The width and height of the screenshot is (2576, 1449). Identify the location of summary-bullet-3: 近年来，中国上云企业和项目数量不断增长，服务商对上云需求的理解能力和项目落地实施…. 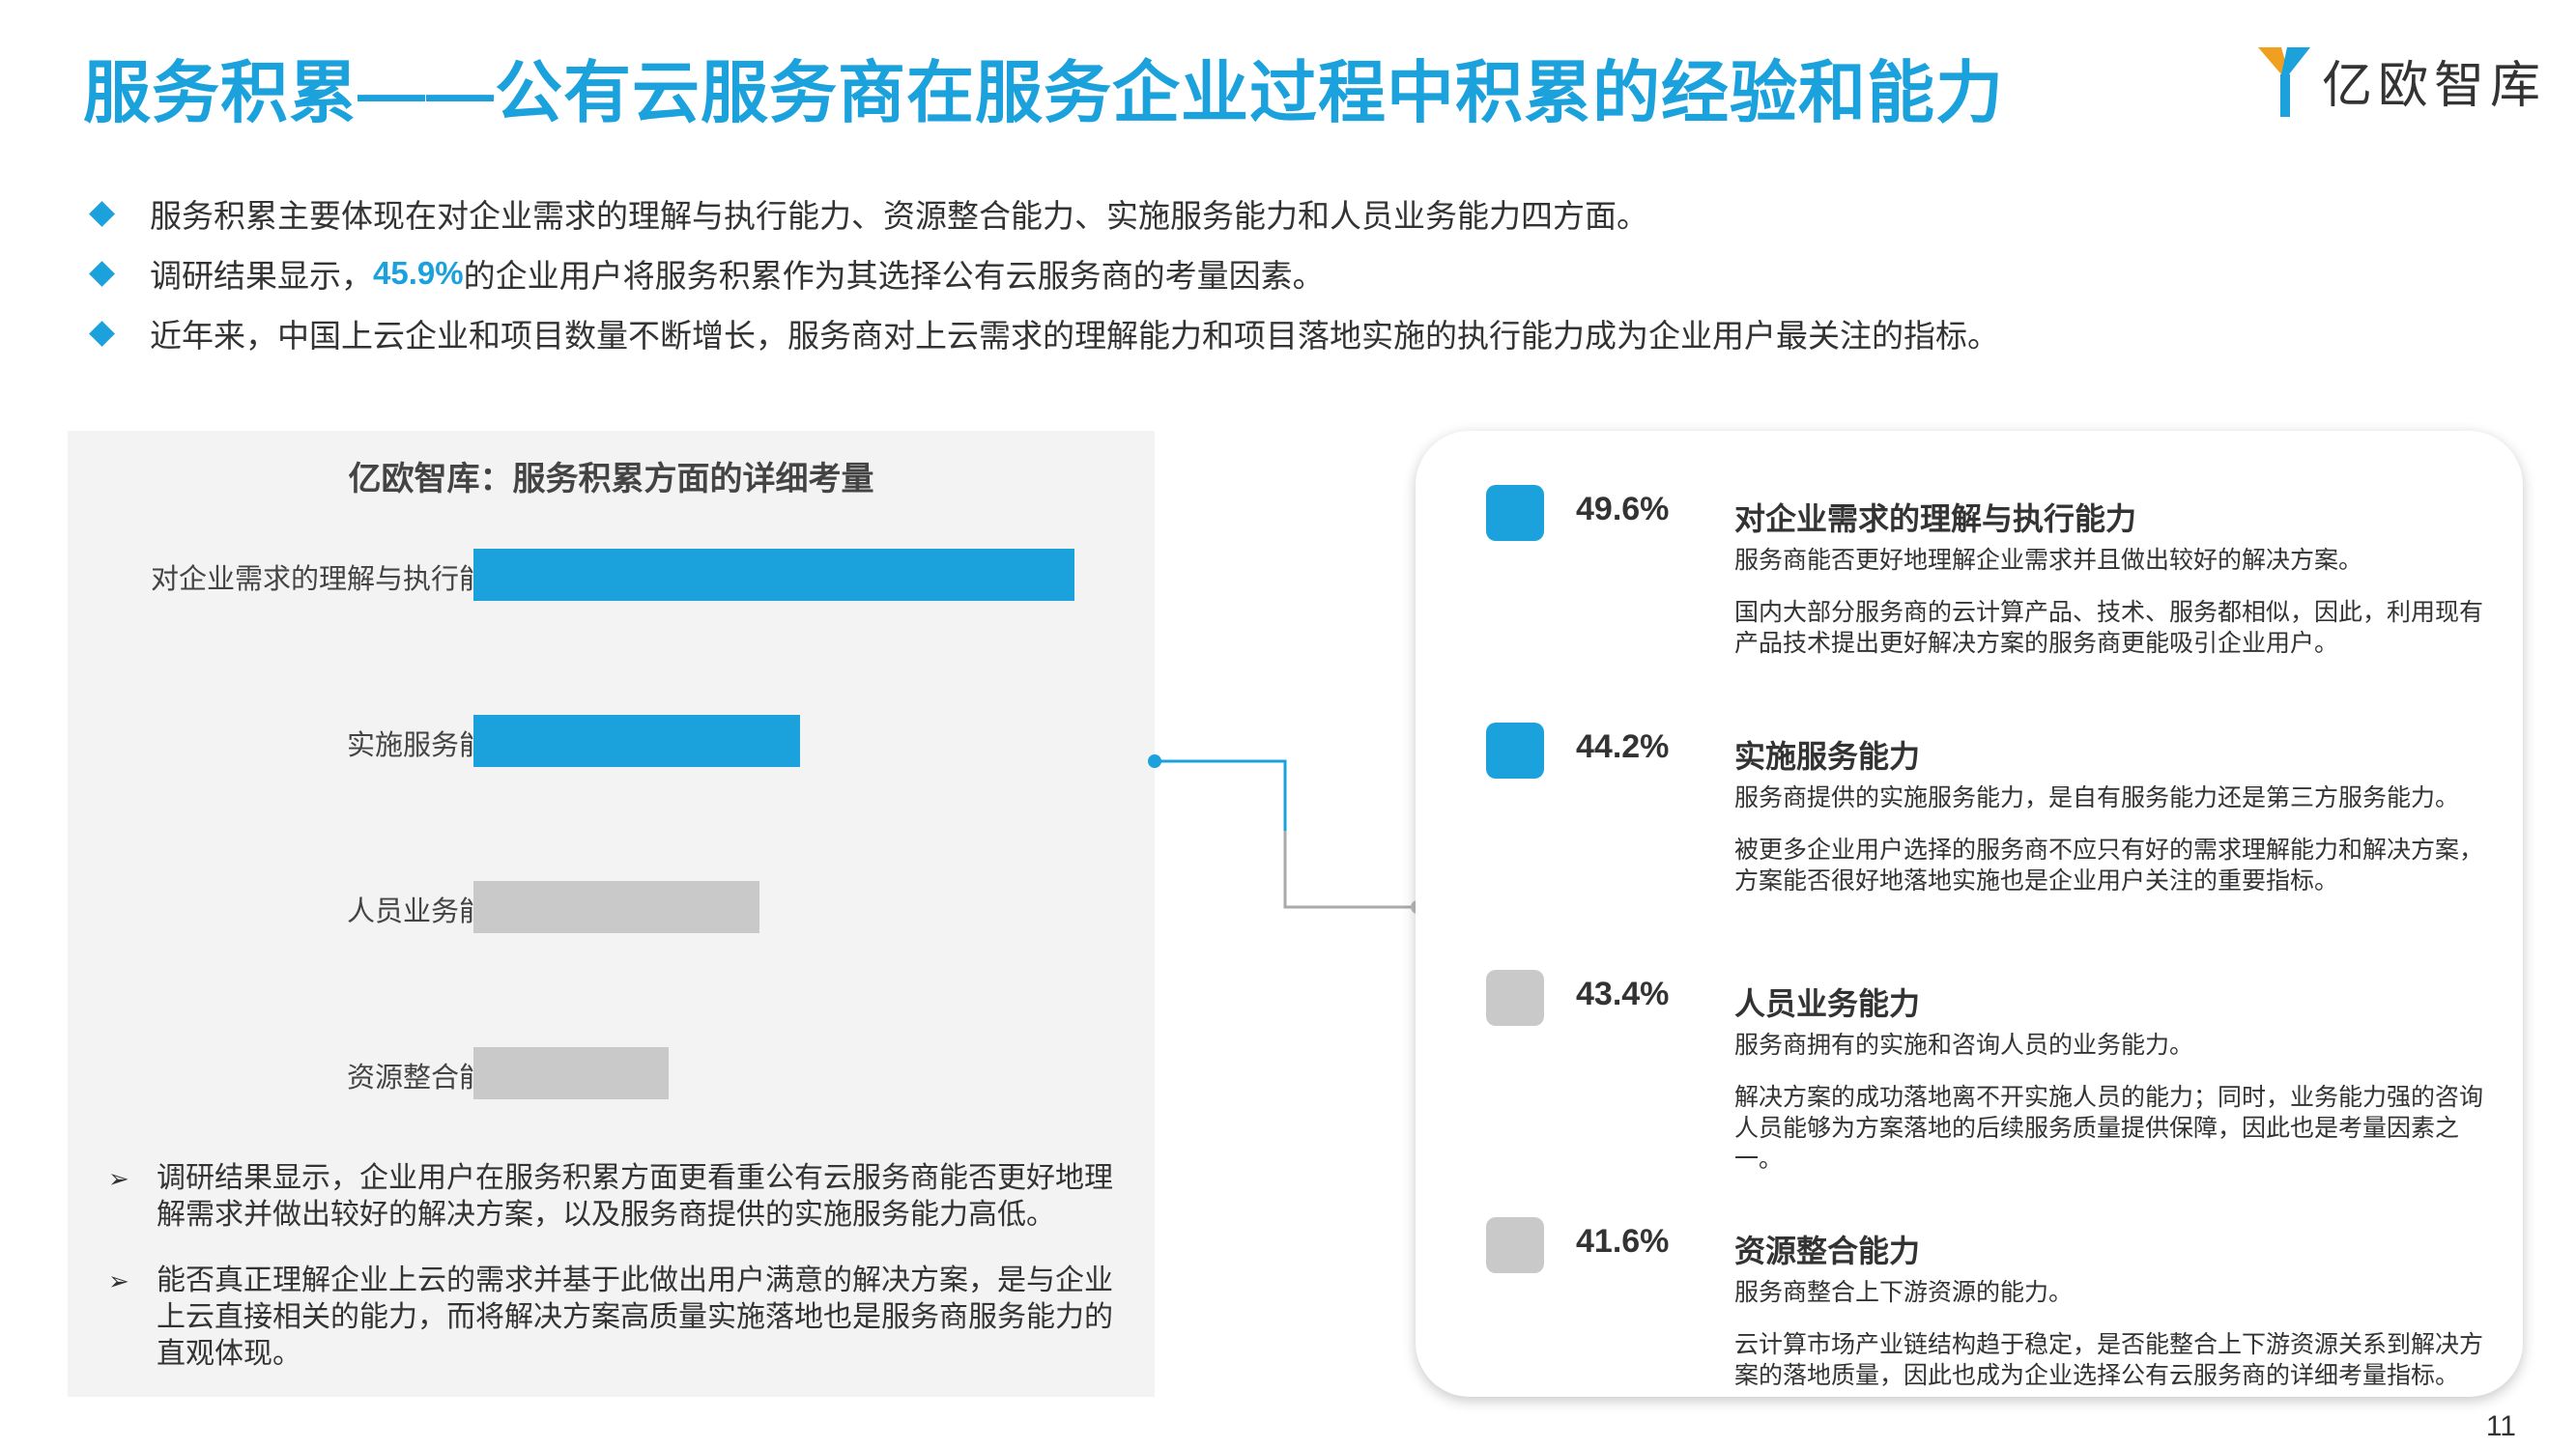
(1044, 333).